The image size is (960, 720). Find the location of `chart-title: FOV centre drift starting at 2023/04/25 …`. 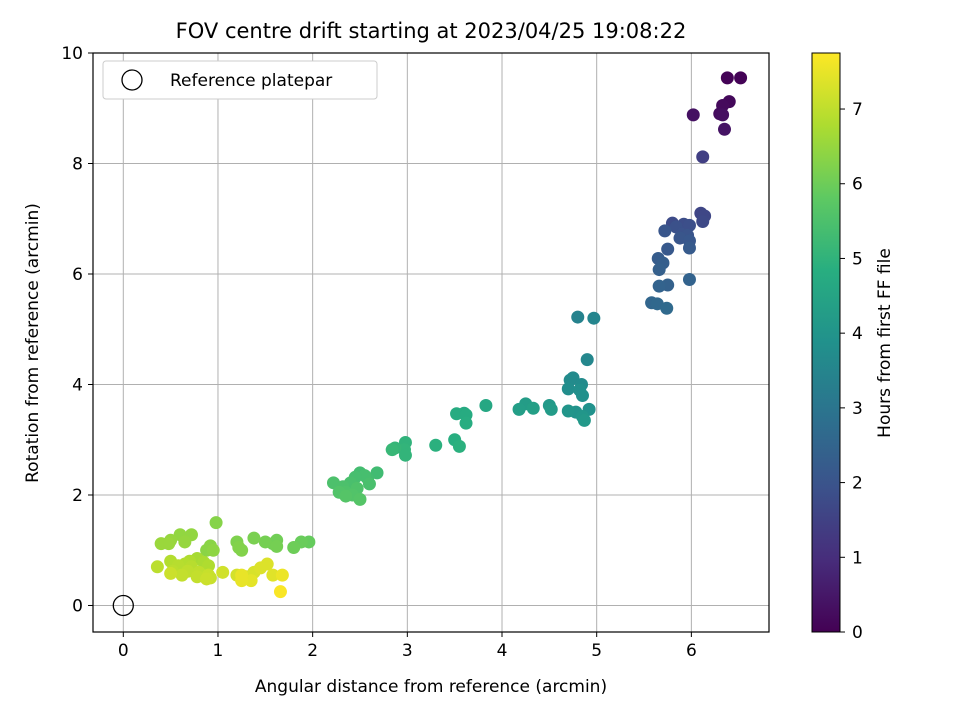

chart-title: FOV centre drift starting at 2023/04/25 … is located at coordinates (431, 31).